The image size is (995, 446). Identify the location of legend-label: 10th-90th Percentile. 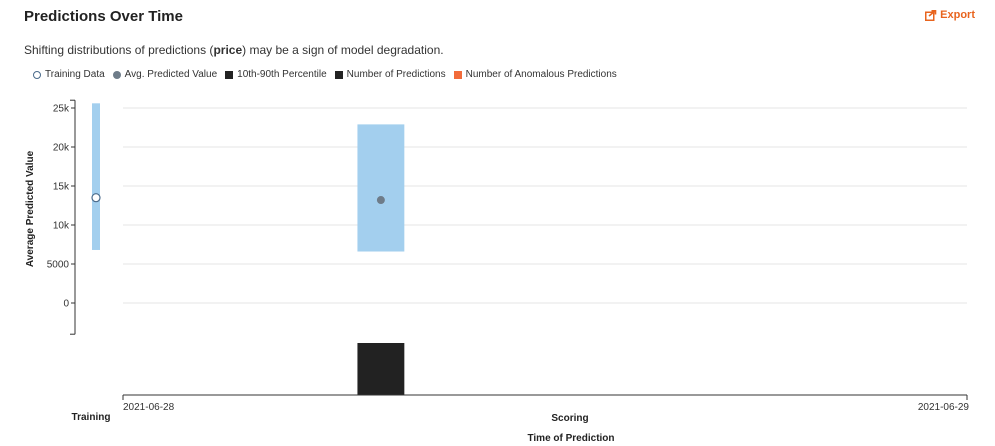
(282, 74).